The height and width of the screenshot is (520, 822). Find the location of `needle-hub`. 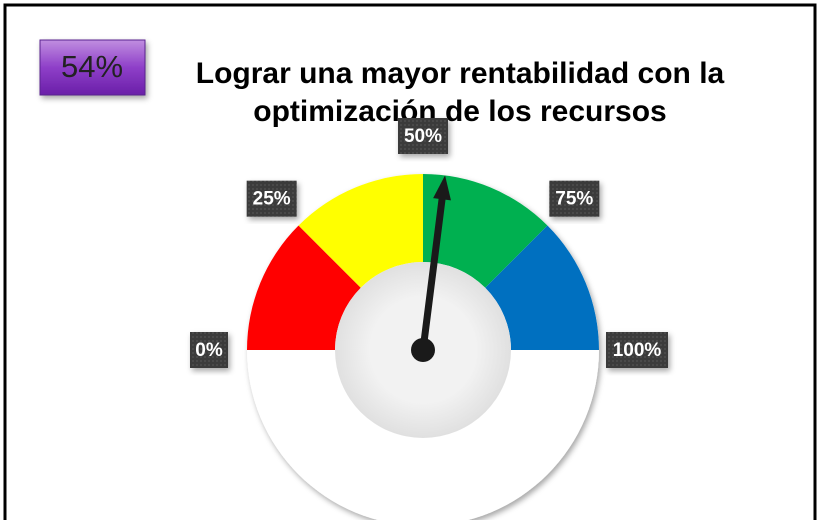

needle-hub is located at coordinates (423, 350).